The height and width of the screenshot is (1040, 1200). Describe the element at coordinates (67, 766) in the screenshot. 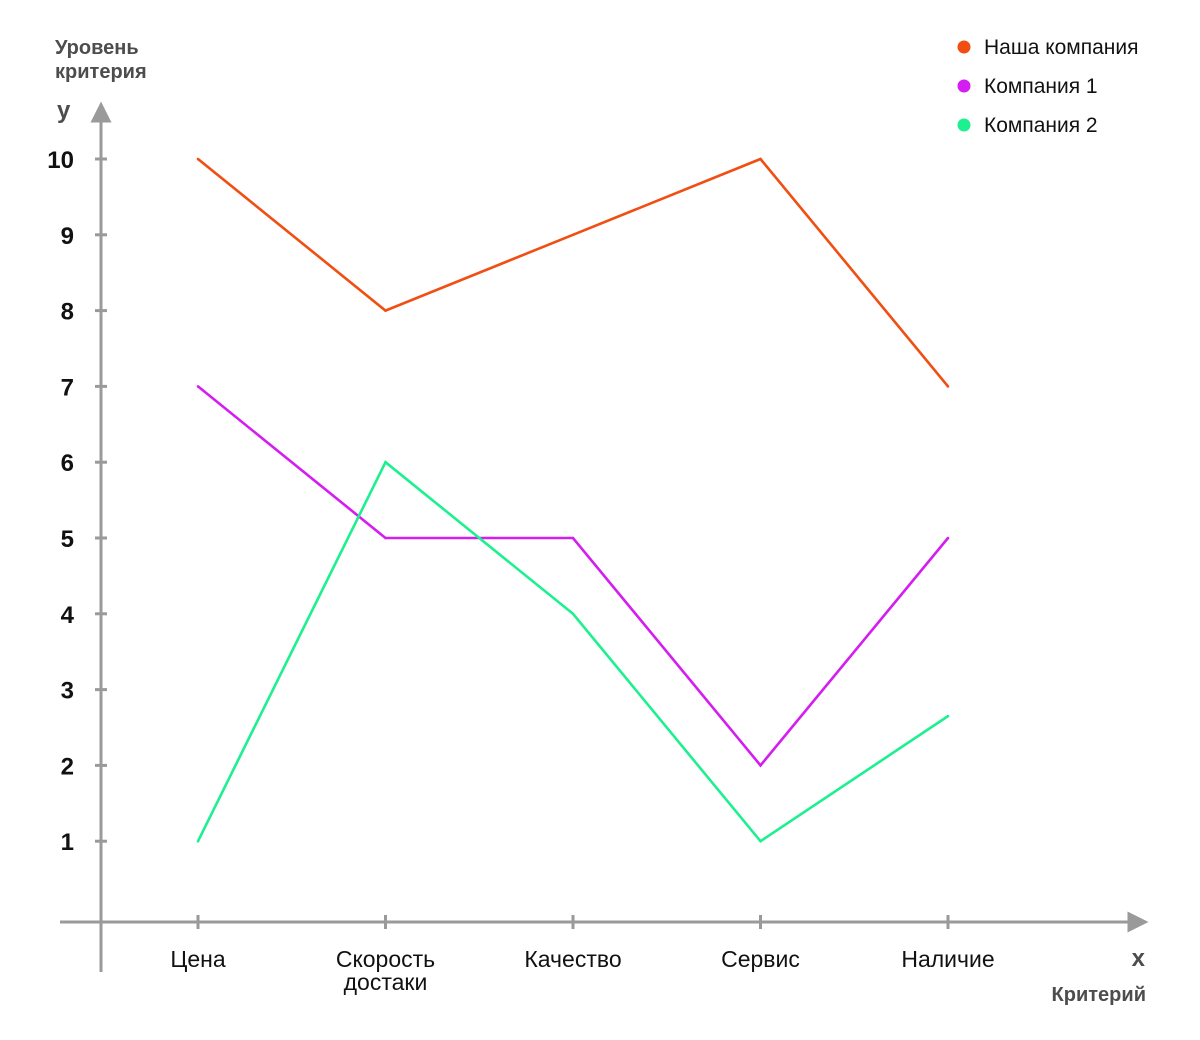

I see `y-tick-label: 2` at that location.